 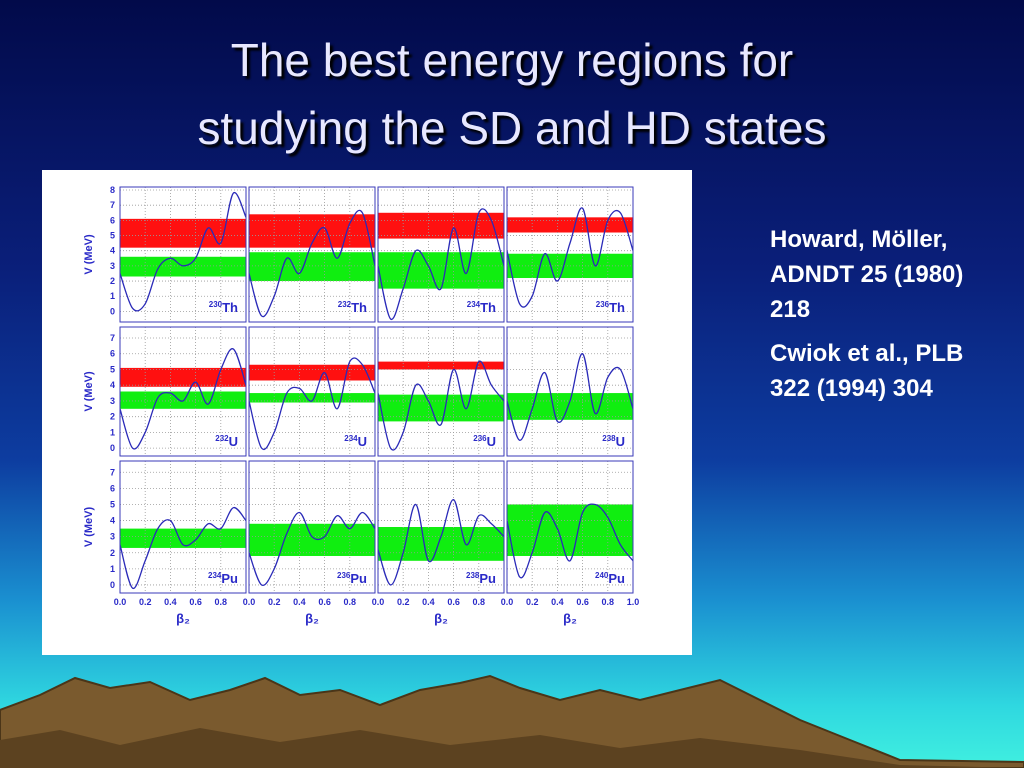 What do you see at coordinates (112, 401) in the screenshot?
I see `y-tick-label: 3` at bounding box center [112, 401].